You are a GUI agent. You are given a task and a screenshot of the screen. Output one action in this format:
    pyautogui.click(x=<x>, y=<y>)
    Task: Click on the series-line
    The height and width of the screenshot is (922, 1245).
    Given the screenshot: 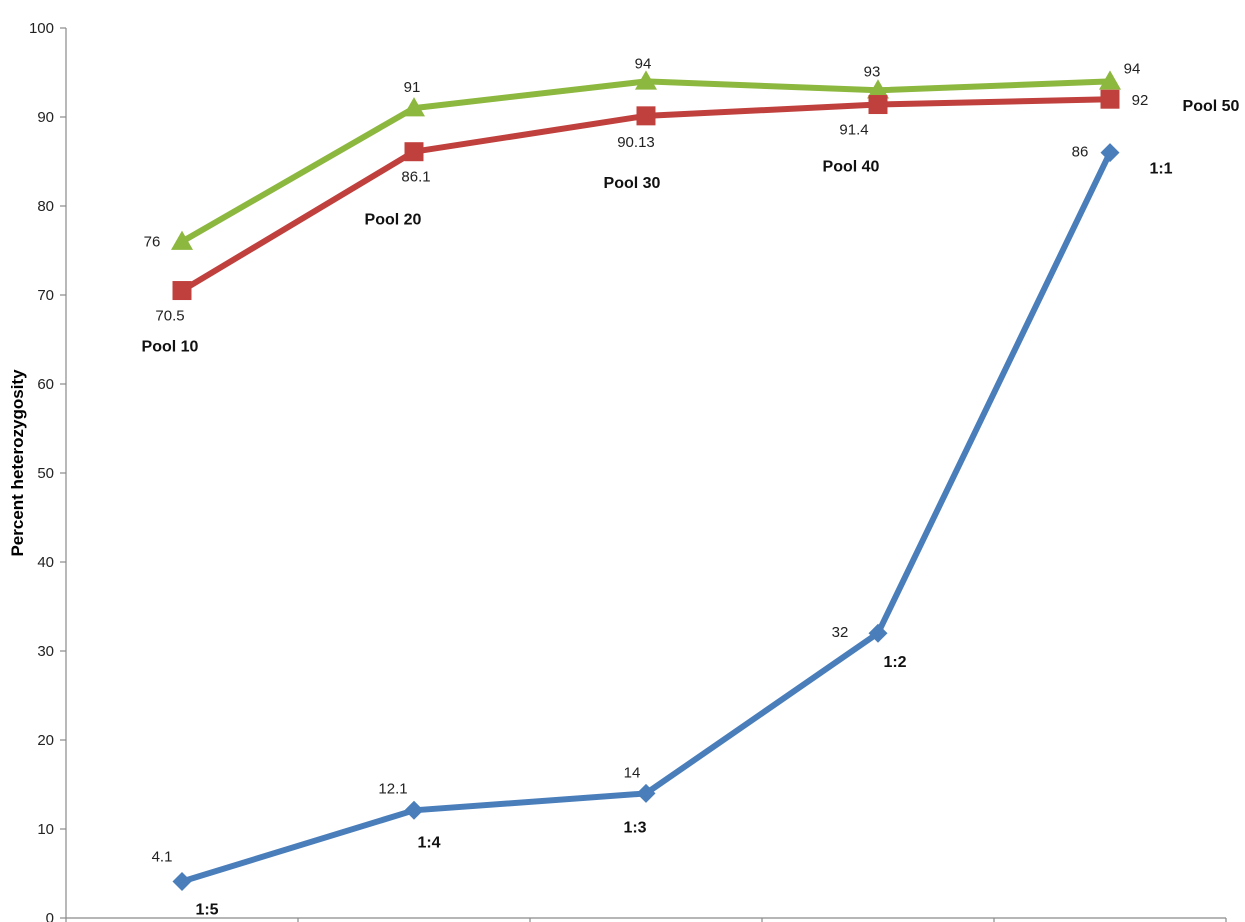 What is the action you would take?
    pyautogui.click(x=646, y=161)
    